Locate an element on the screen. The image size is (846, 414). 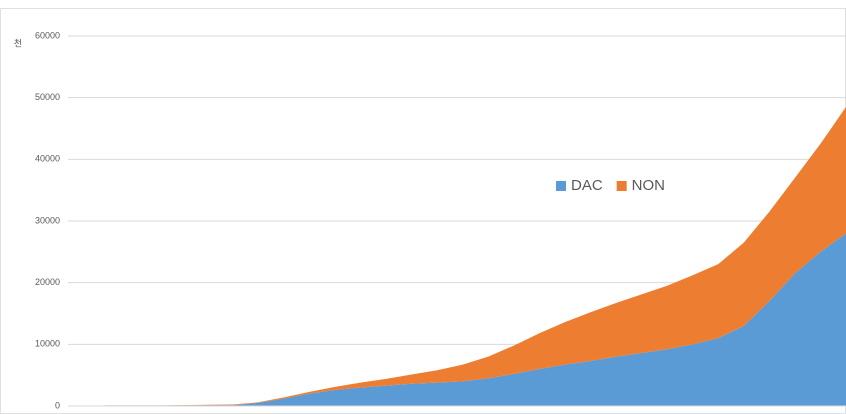
y-tick-label: 50000 is located at coordinates (47, 97).